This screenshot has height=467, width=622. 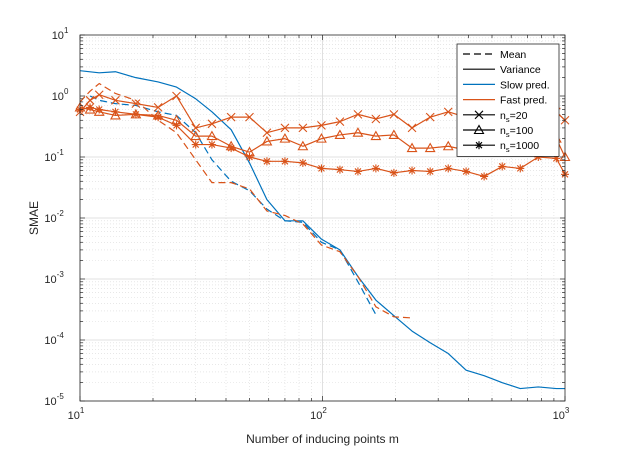 What do you see at coordinates (76, 414) in the screenshot?
I see `x-tick-label: 10¹` at bounding box center [76, 414].